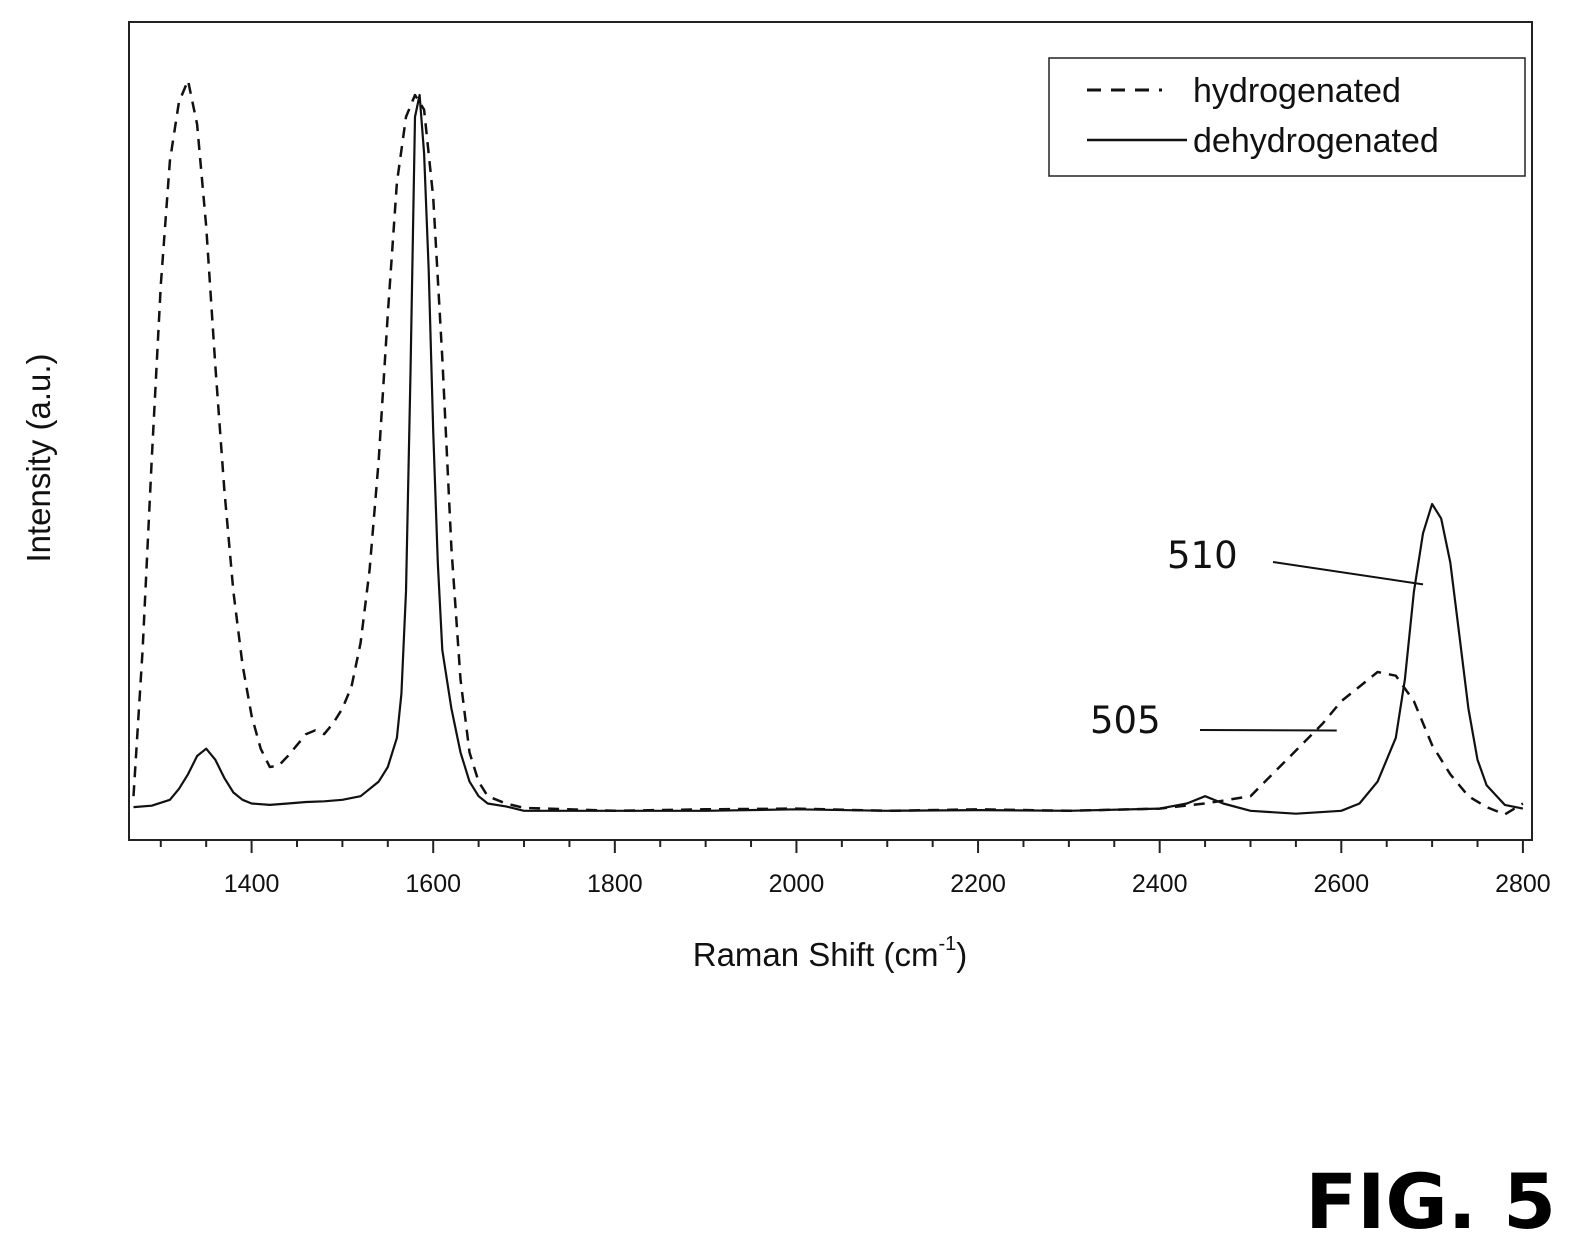 The width and height of the screenshot is (1594, 1244). What do you see at coordinates (1160, 884) in the screenshot?
I see `x-tick-label: 2400` at bounding box center [1160, 884].